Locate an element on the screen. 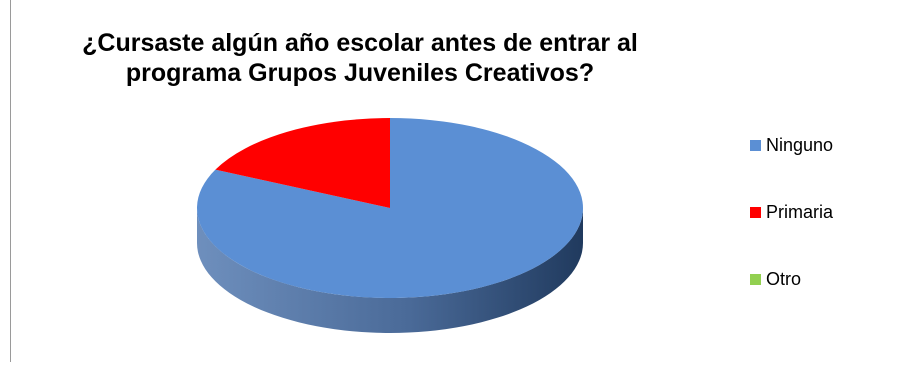 This screenshot has width=898, height=366. legend-item-otro: Otro is located at coordinates (791, 279).